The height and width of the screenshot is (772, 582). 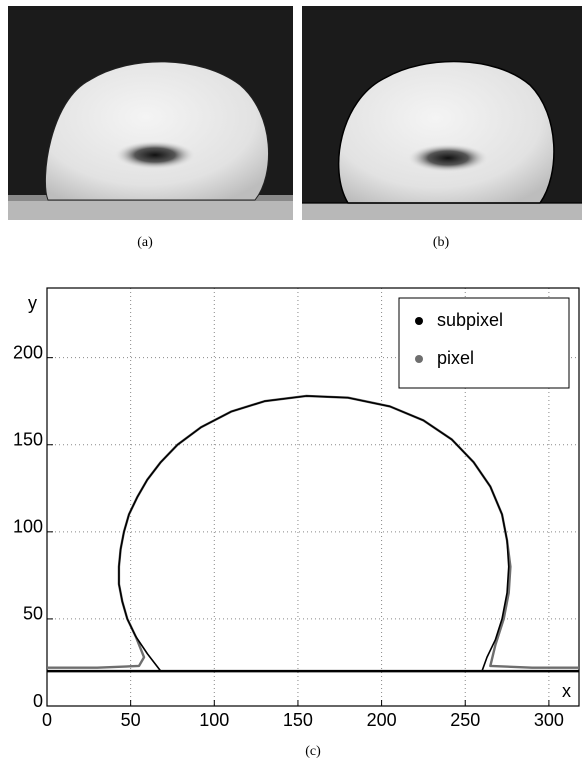 I want to click on caption: (c), so click(x=313, y=751).